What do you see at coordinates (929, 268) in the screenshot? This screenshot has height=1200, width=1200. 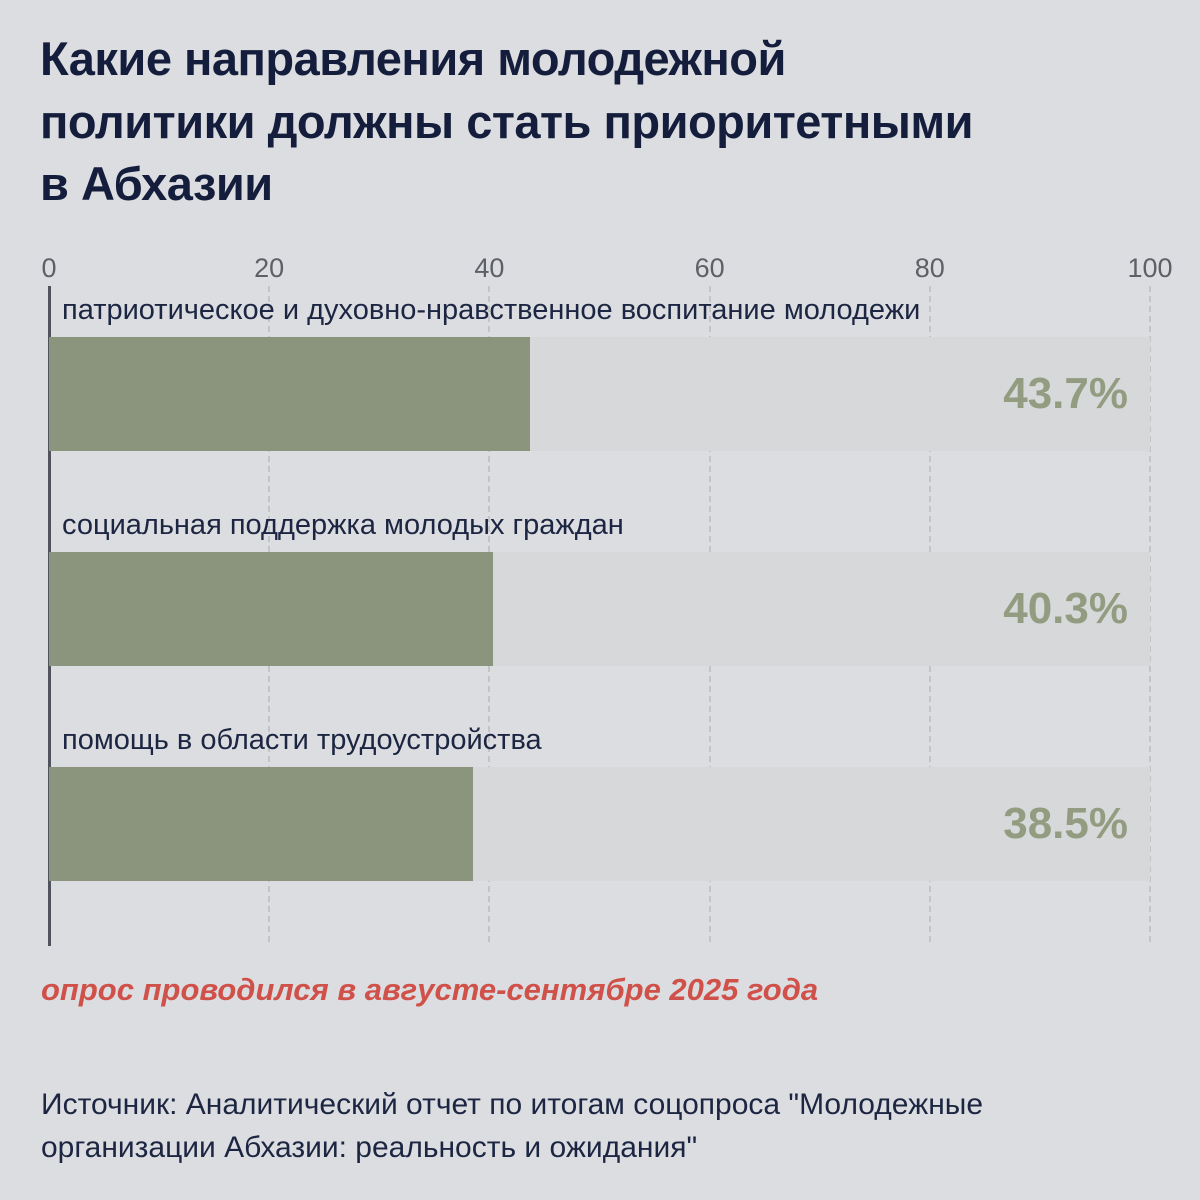 I see `x-axis-tick-label: 80` at bounding box center [929, 268].